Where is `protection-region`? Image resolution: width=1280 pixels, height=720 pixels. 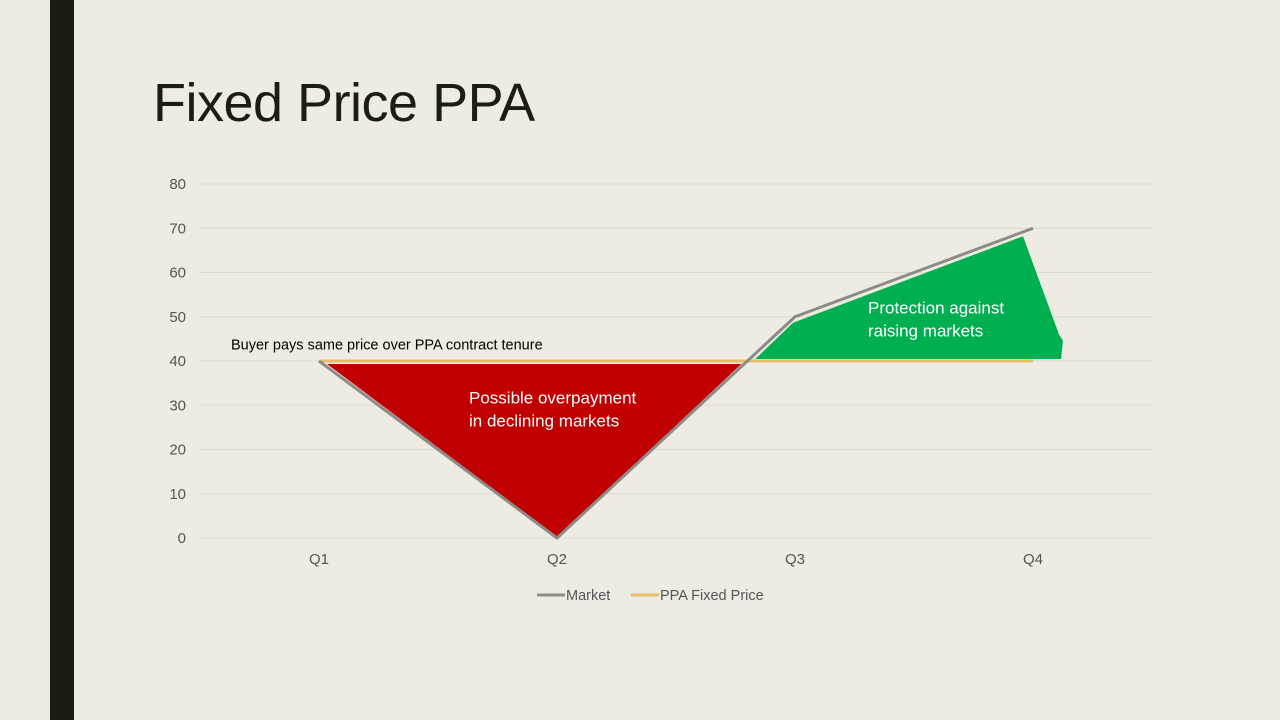 protection-region is located at coordinates (909, 297).